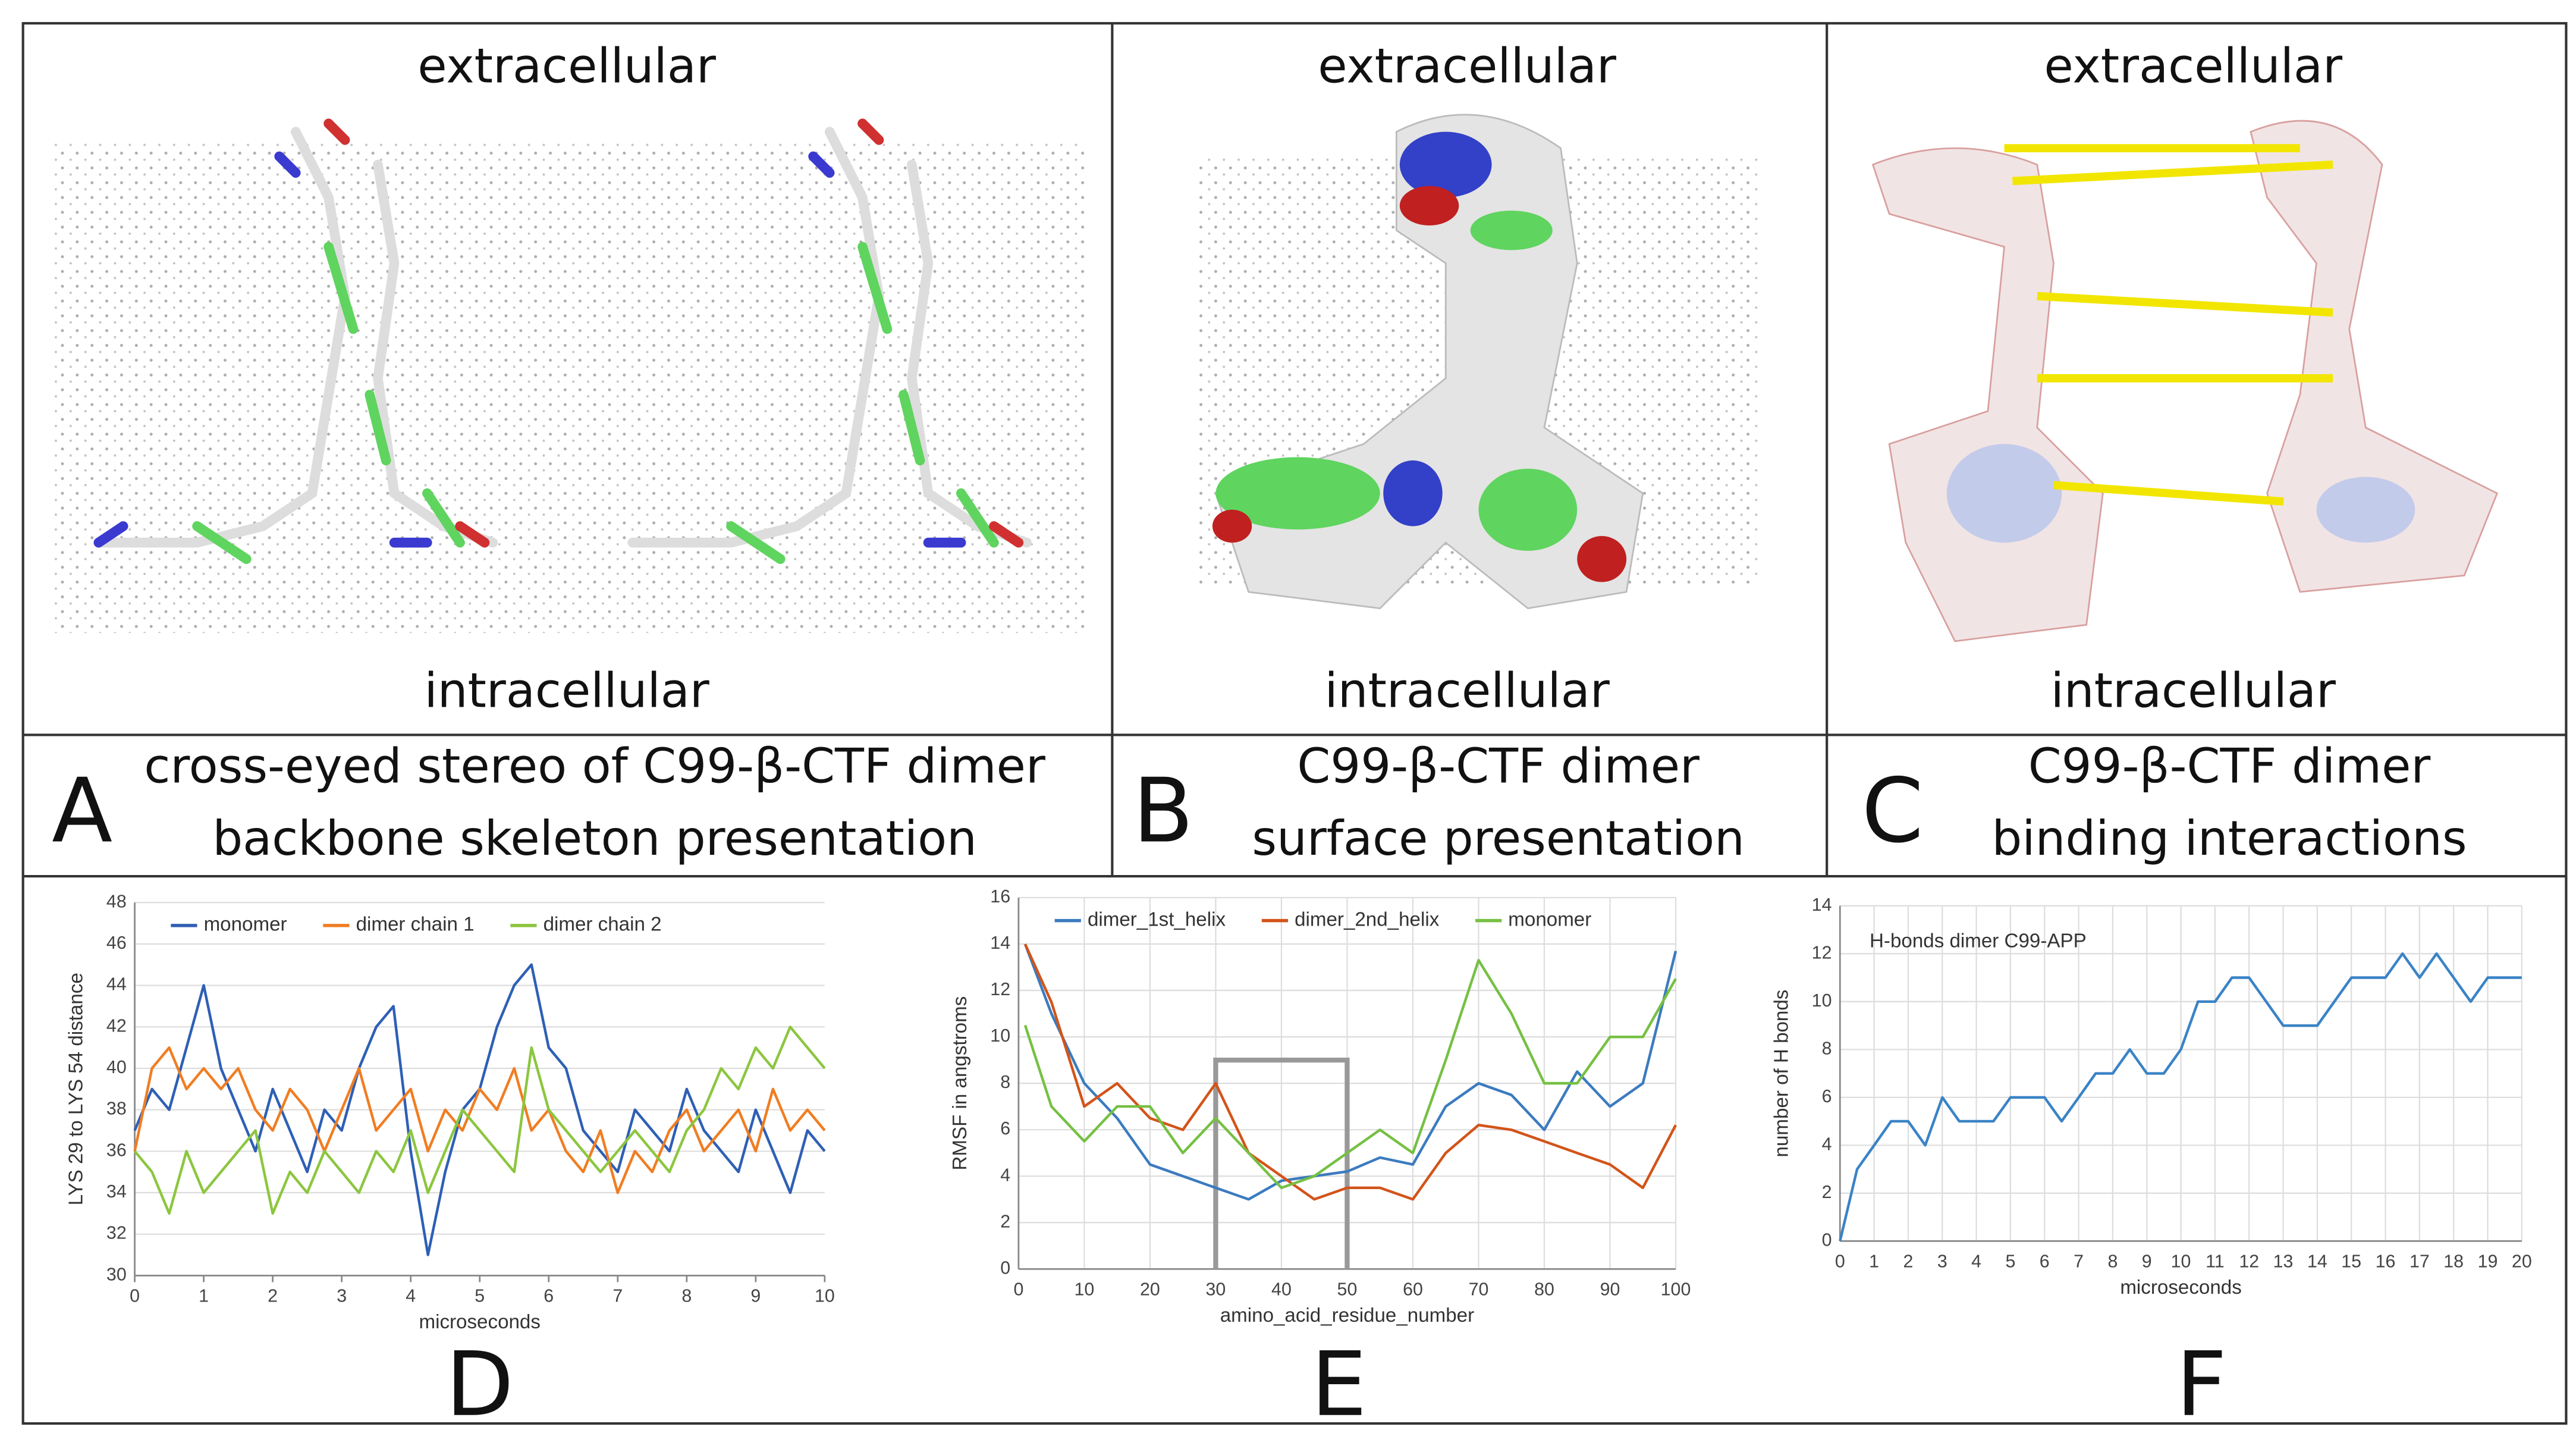 The height and width of the screenshot is (1455, 2576). What do you see at coordinates (116, 1191) in the screenshot?
I see `y-tick-label: 34` at bounding box center [116, 1191].